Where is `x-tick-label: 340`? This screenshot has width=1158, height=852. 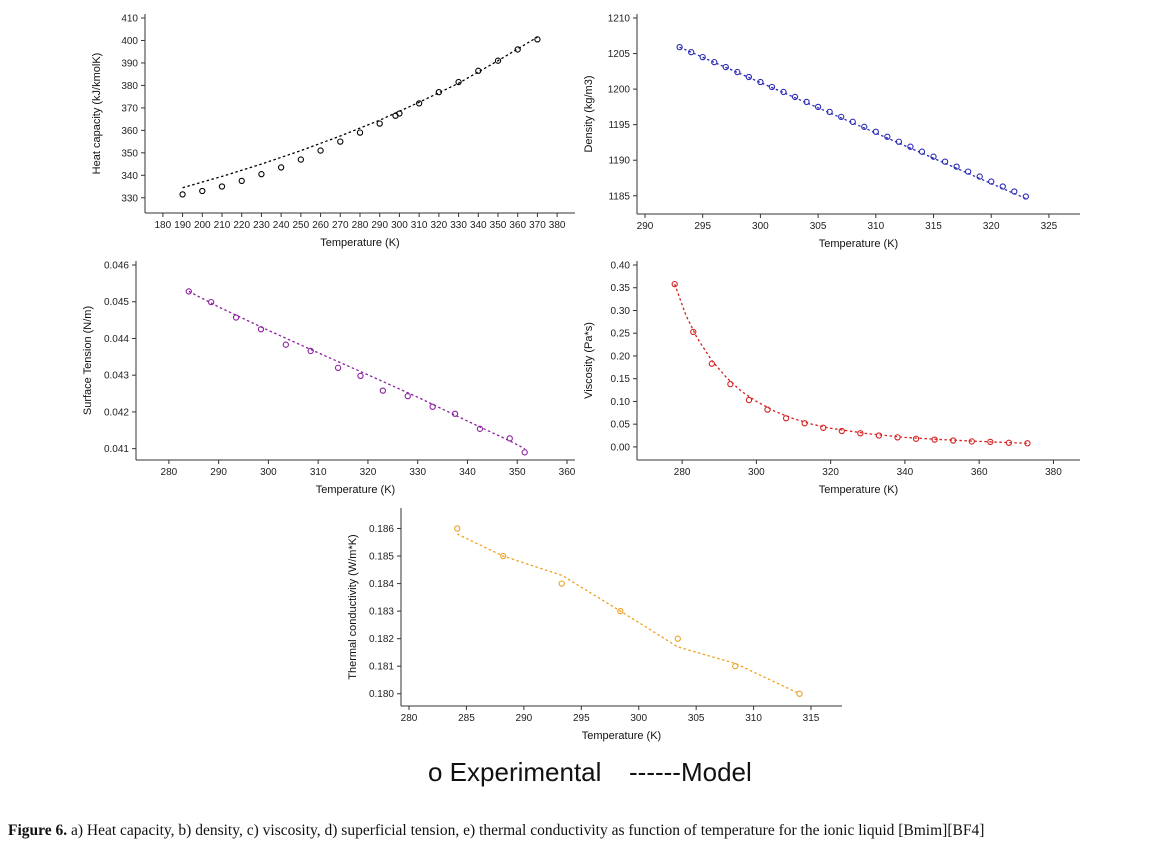
x-tick-label: 340 is located at coordinates (478, 225).